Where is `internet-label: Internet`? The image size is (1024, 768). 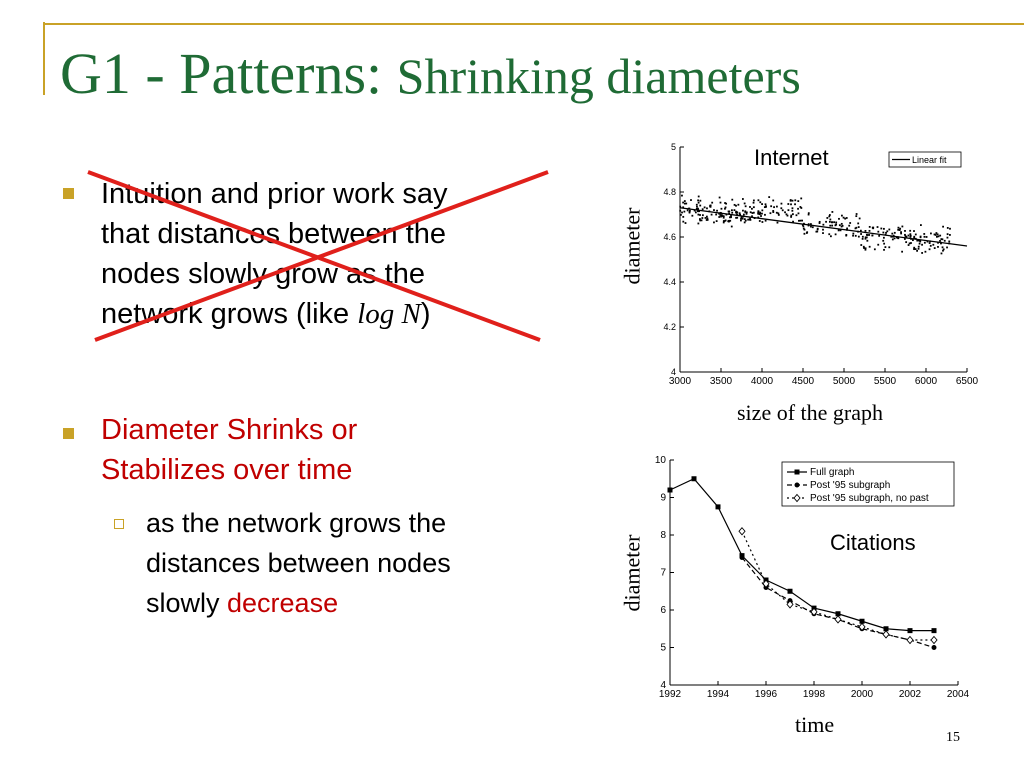 internet-label: Internet is located at coordinates (791, 157).